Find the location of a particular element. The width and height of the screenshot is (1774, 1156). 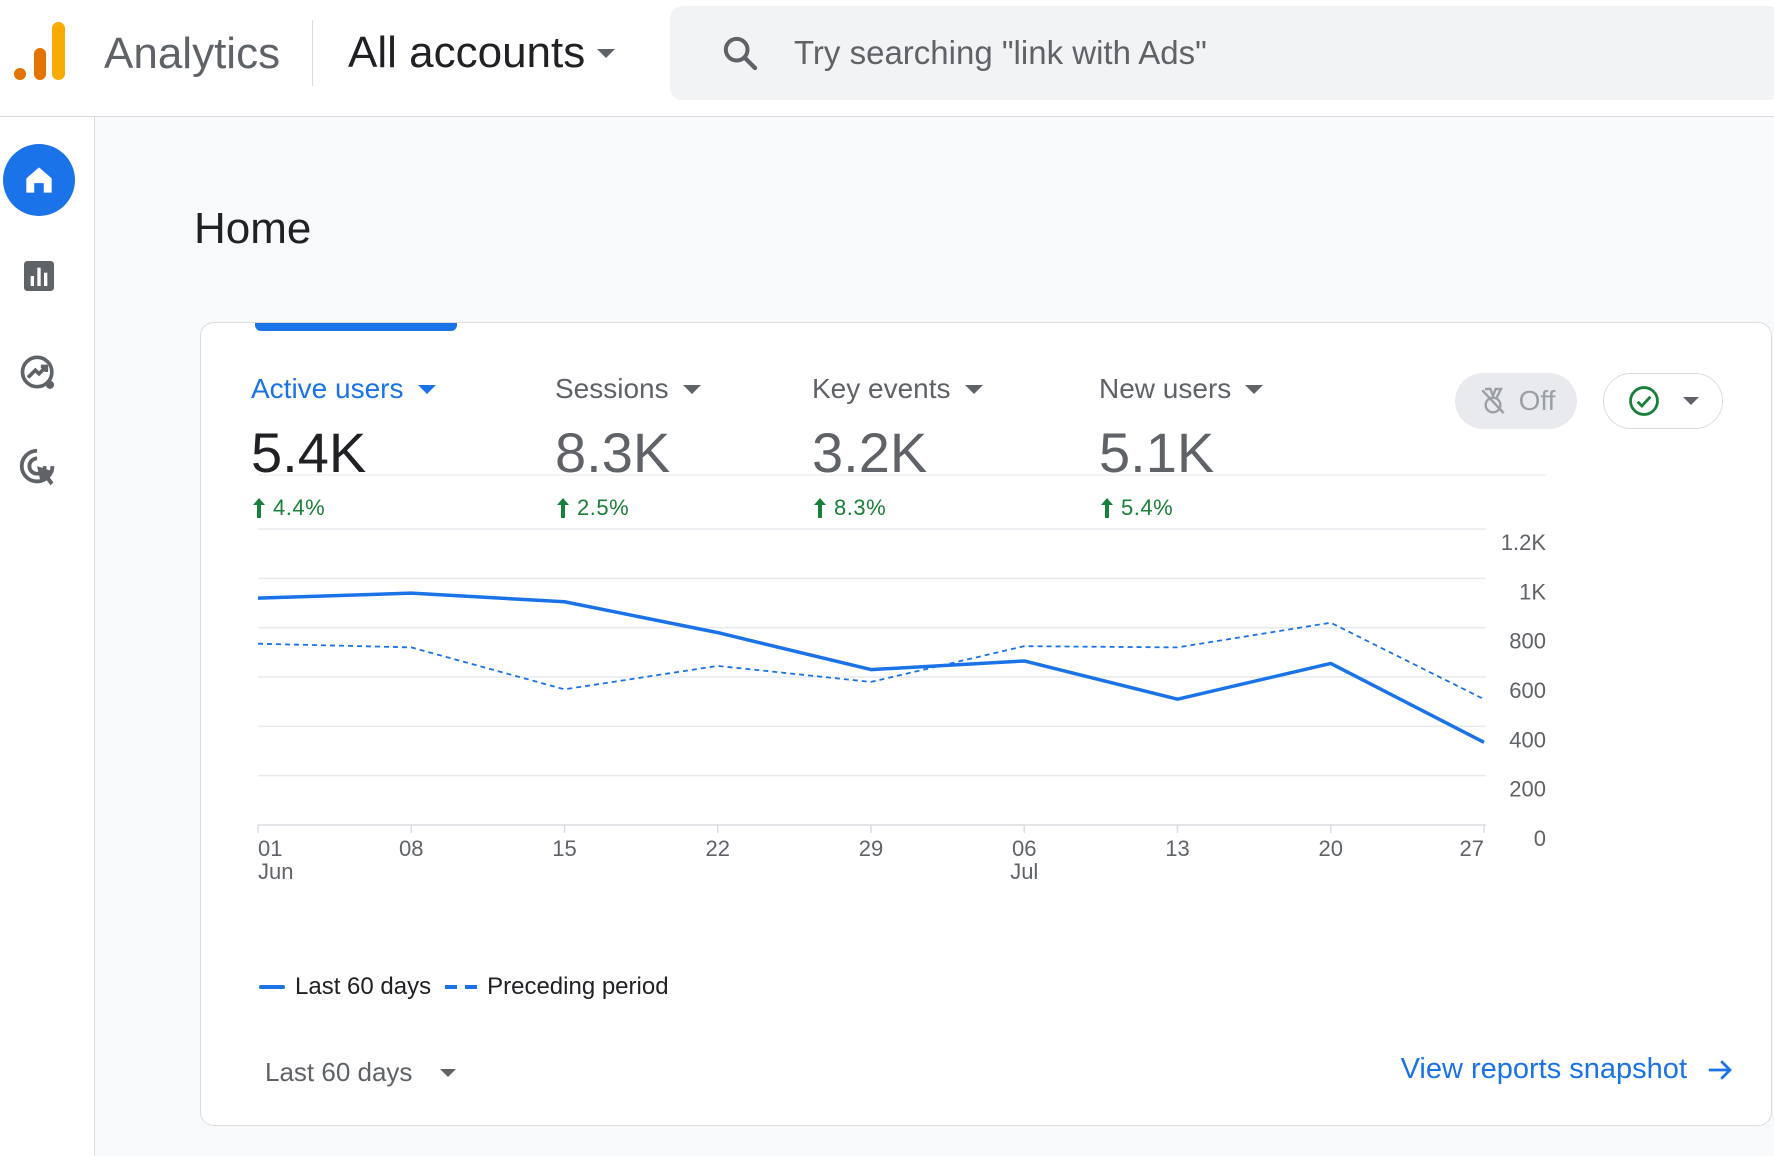

x-tick-label: 27 is located at coordinates (1472, 848).